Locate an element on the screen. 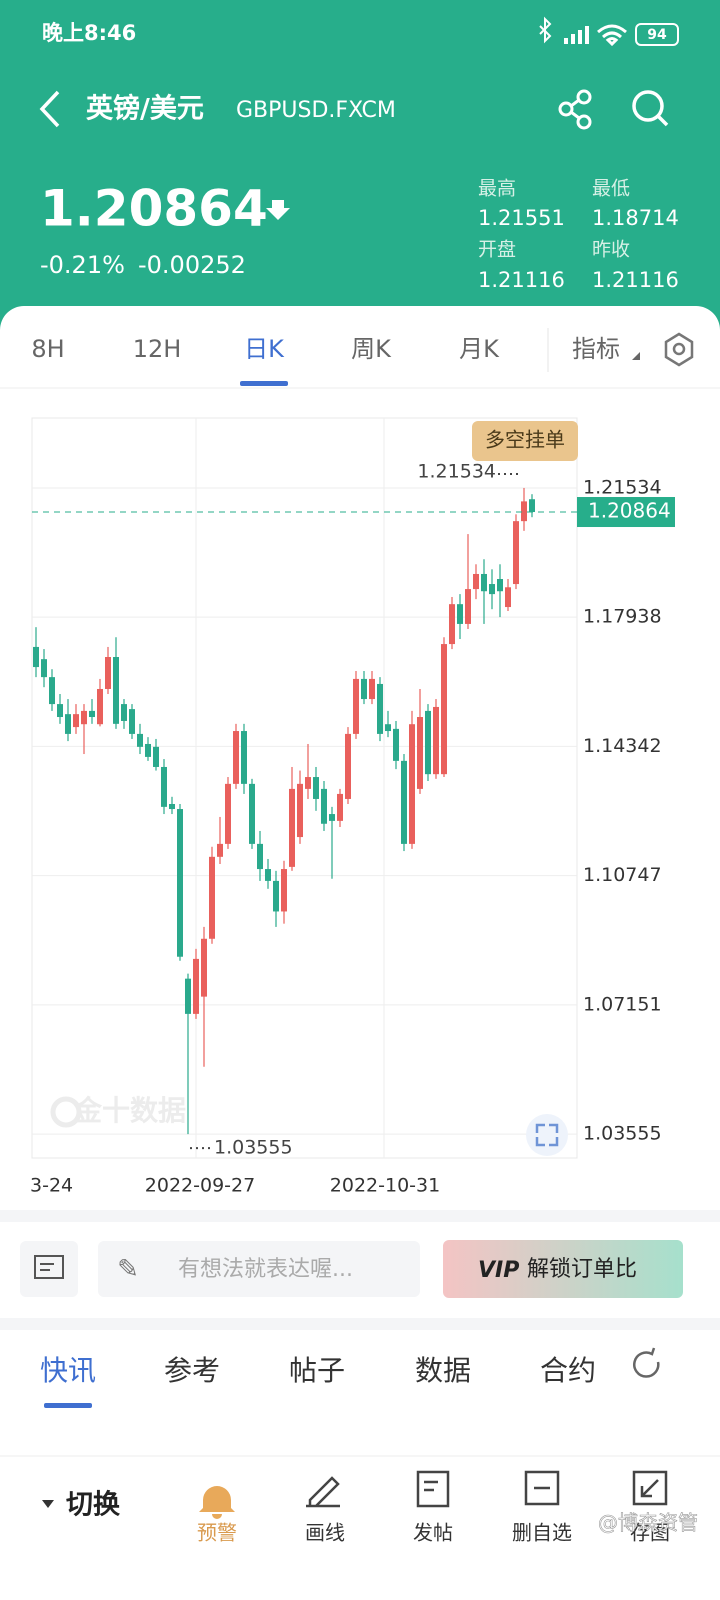  share-button is located at coordinates (575, 109).